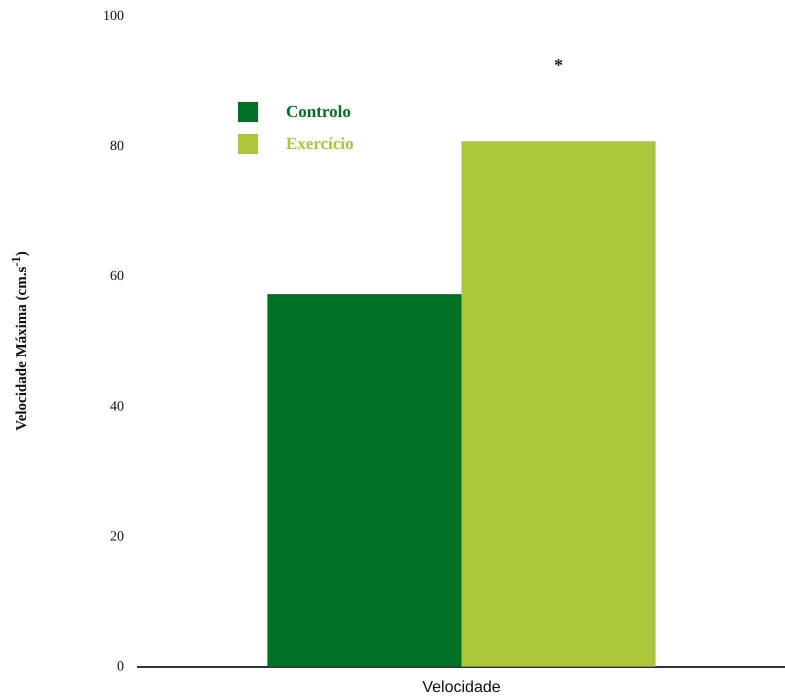 This screenshot has height=700, width=785. I want to click on legend-label: Controlo, so click(318, 112).